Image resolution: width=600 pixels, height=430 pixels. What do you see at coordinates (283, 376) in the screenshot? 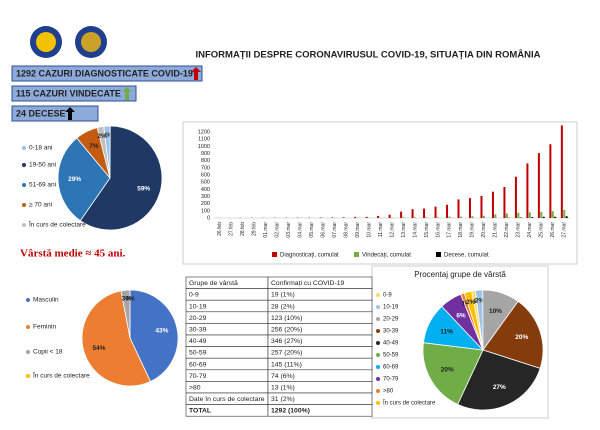
I see `table-text: 74 (6%)` at bounding box center [283, 376].